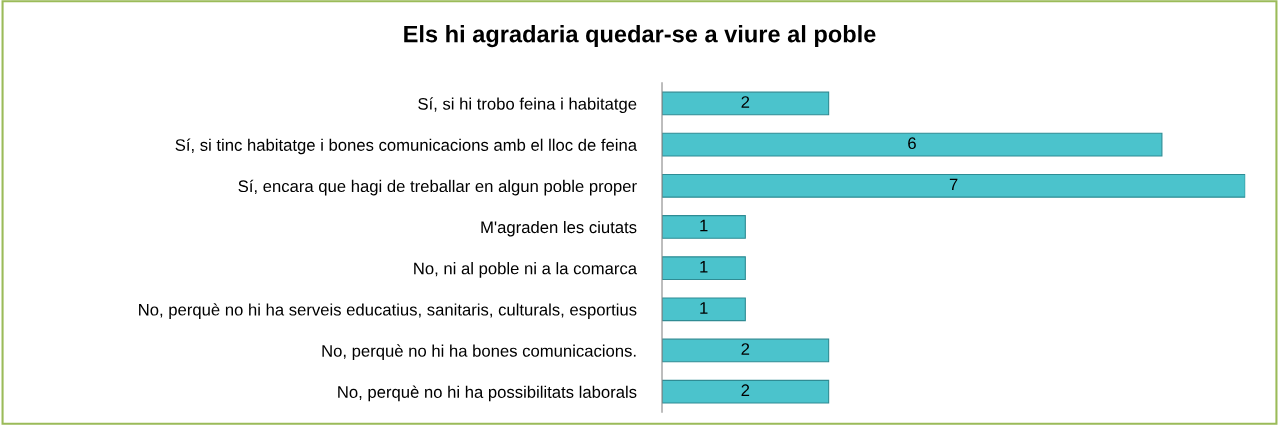 This screenshot has width=1279, height=425. I want to click on data-label: 7, so click(953, 184).